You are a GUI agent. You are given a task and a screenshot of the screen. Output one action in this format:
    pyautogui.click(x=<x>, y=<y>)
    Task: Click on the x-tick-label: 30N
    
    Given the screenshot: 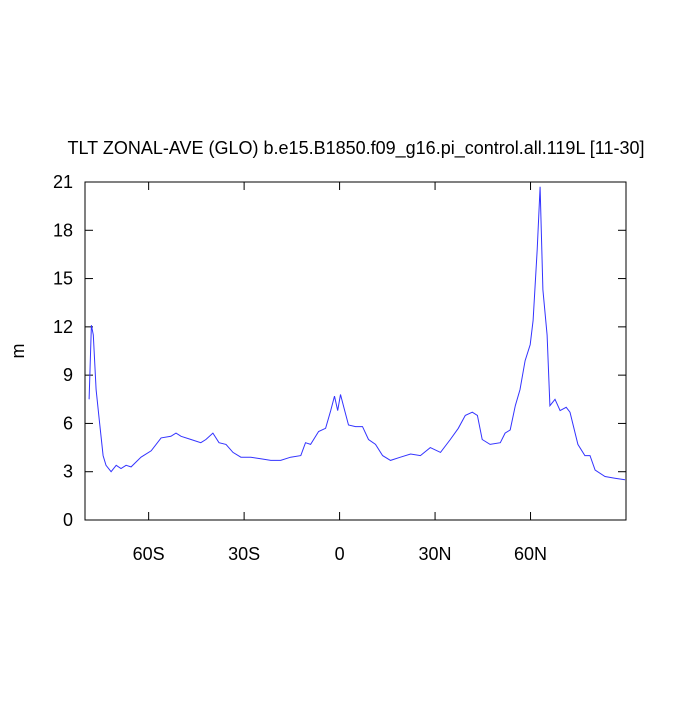 What is the action you would take?
    pyautogui.click(x=435, y=554)
    